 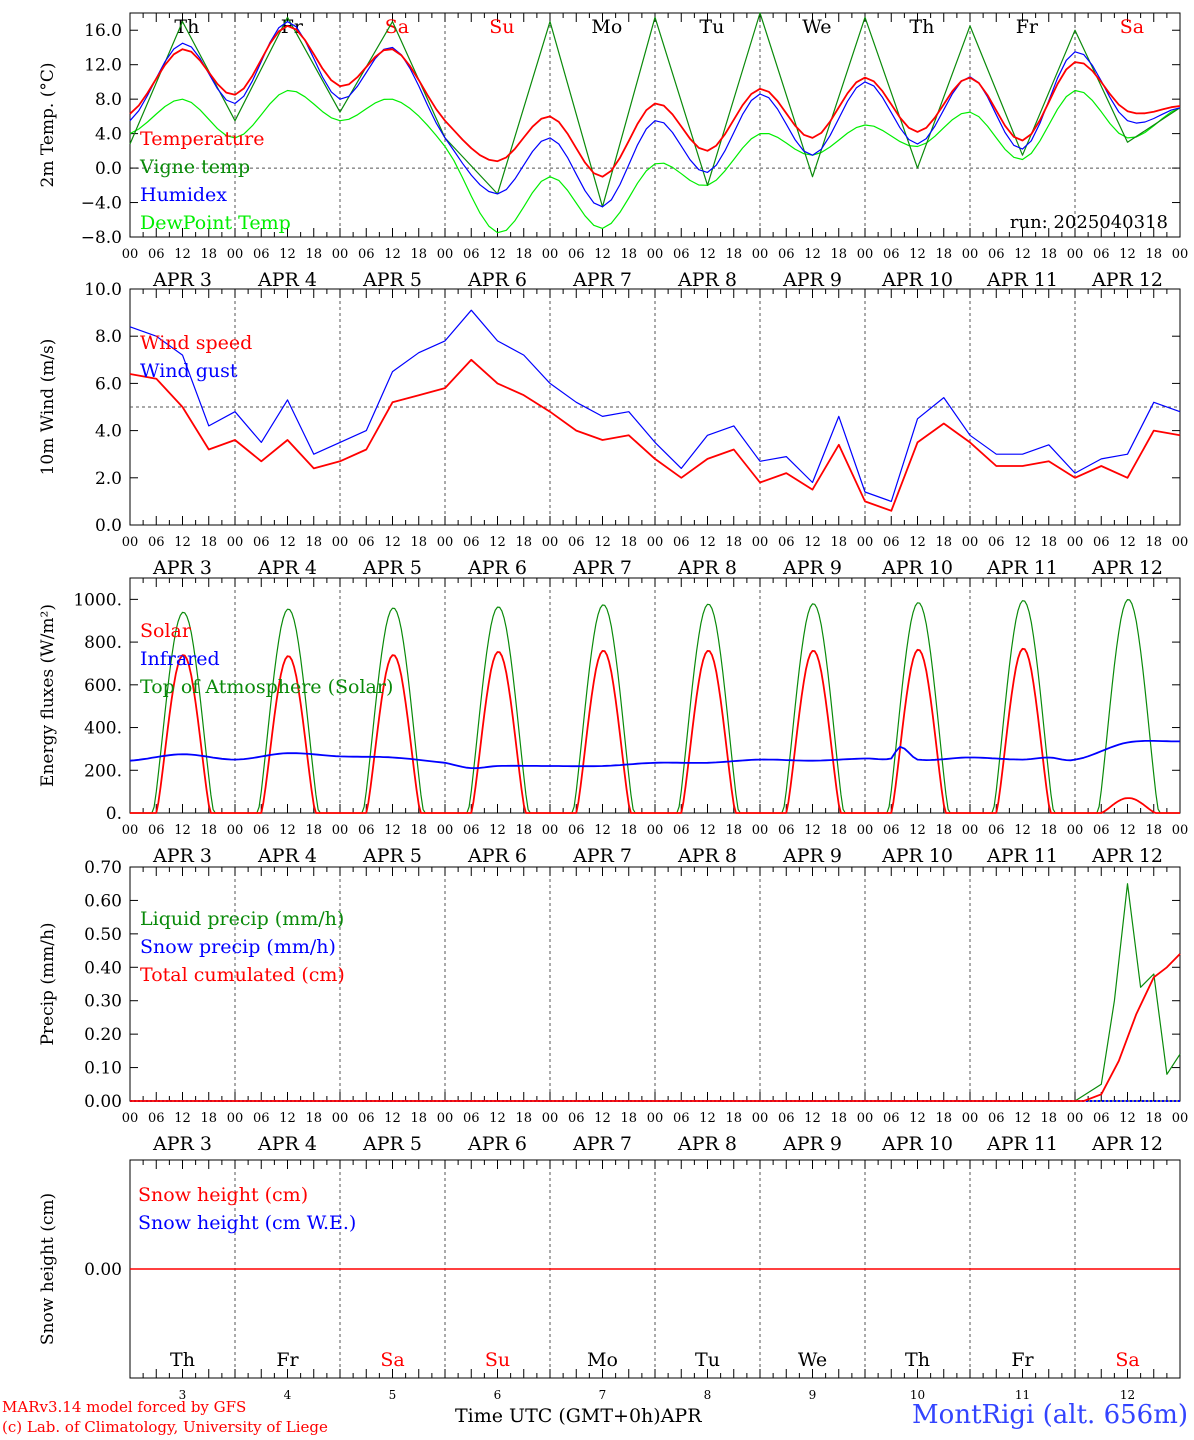 I want to click on panel4-y-tick-label: 0.50, so click(x=103, y=935).